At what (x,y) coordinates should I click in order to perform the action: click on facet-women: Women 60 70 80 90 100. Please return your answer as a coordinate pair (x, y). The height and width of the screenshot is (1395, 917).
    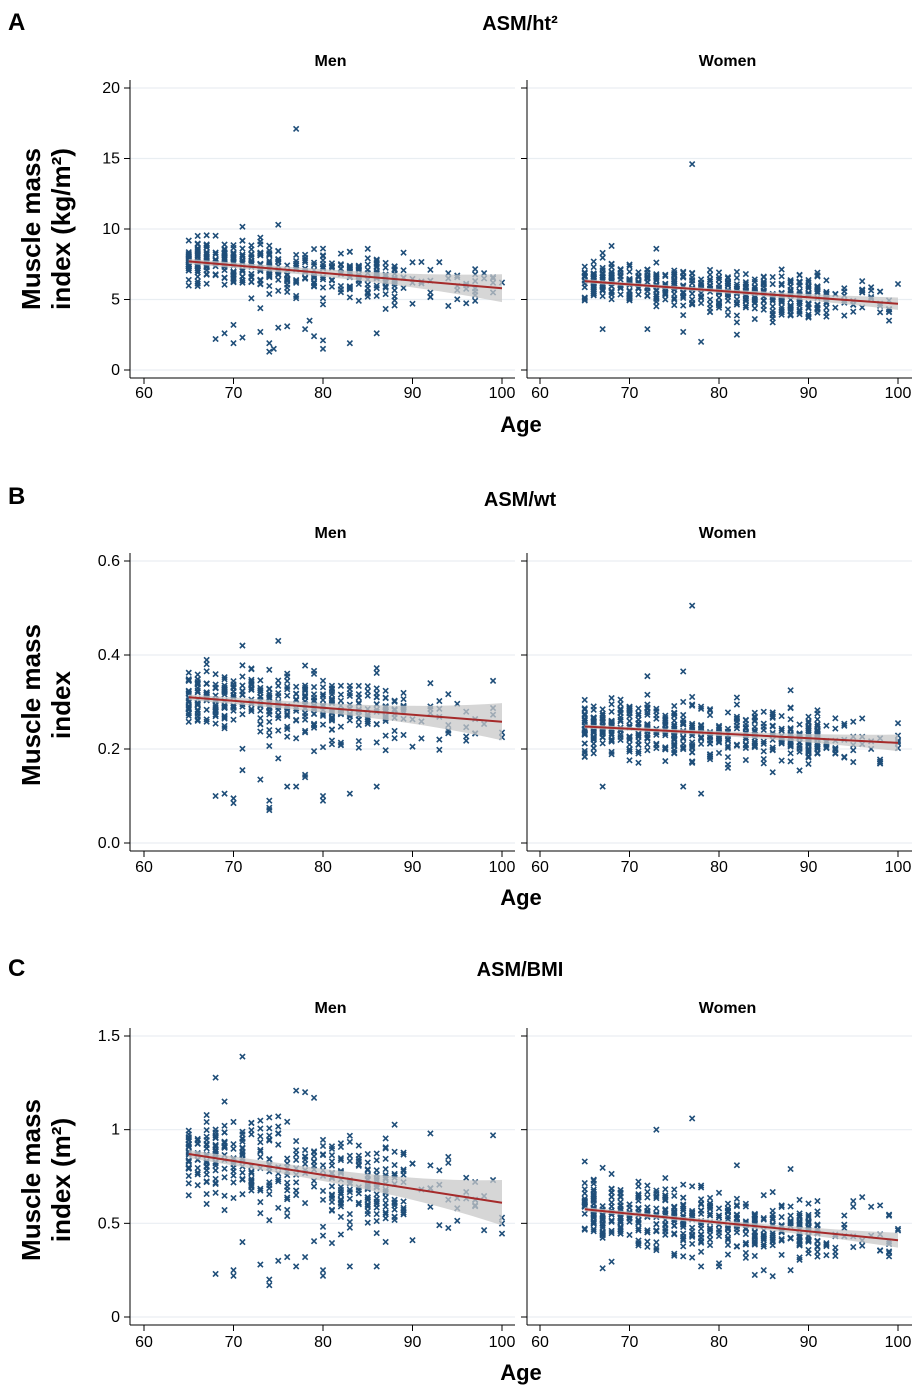
    Looking at the image, I should click on (716, 700).